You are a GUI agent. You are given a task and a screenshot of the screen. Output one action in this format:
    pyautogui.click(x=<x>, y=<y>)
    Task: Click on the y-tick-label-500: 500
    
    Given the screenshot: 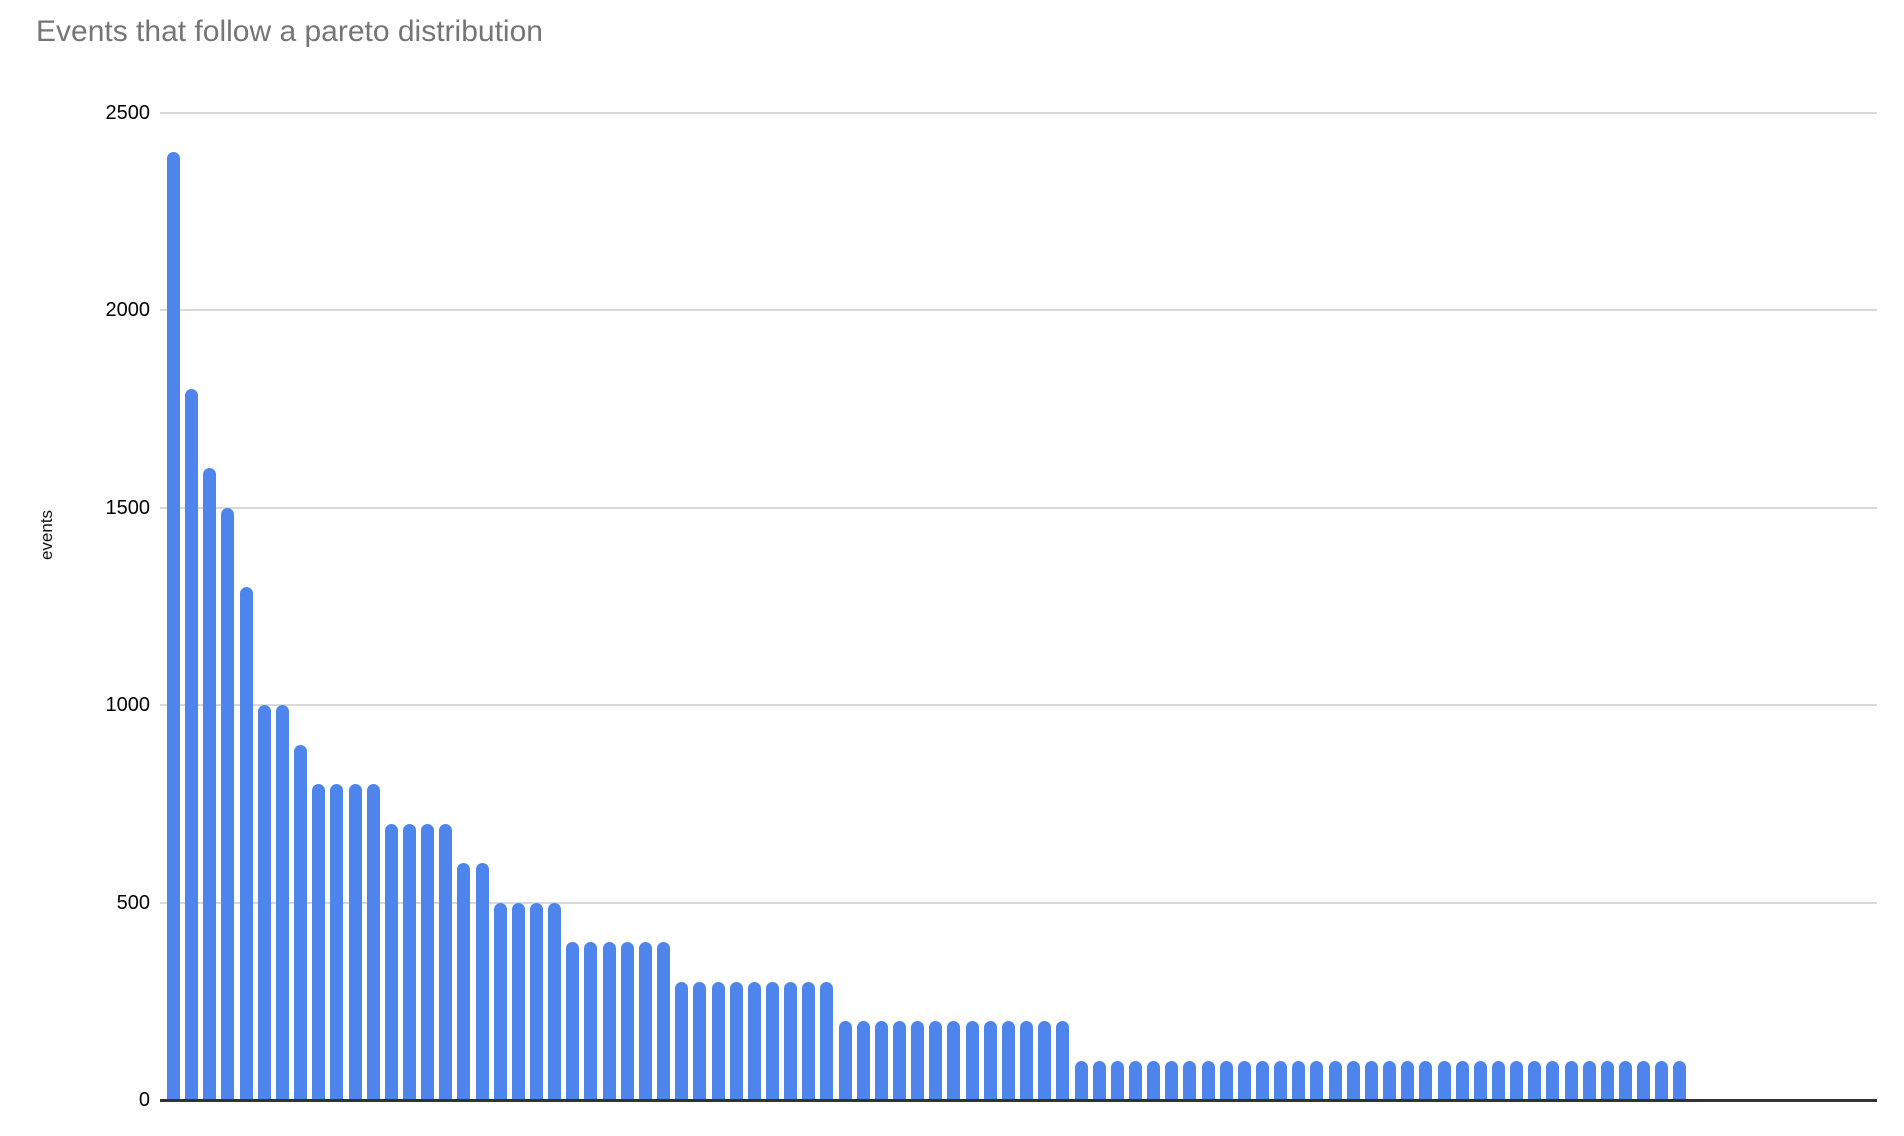 What is the action you would take?
    pyautogui.click(x=133, y=902)
    